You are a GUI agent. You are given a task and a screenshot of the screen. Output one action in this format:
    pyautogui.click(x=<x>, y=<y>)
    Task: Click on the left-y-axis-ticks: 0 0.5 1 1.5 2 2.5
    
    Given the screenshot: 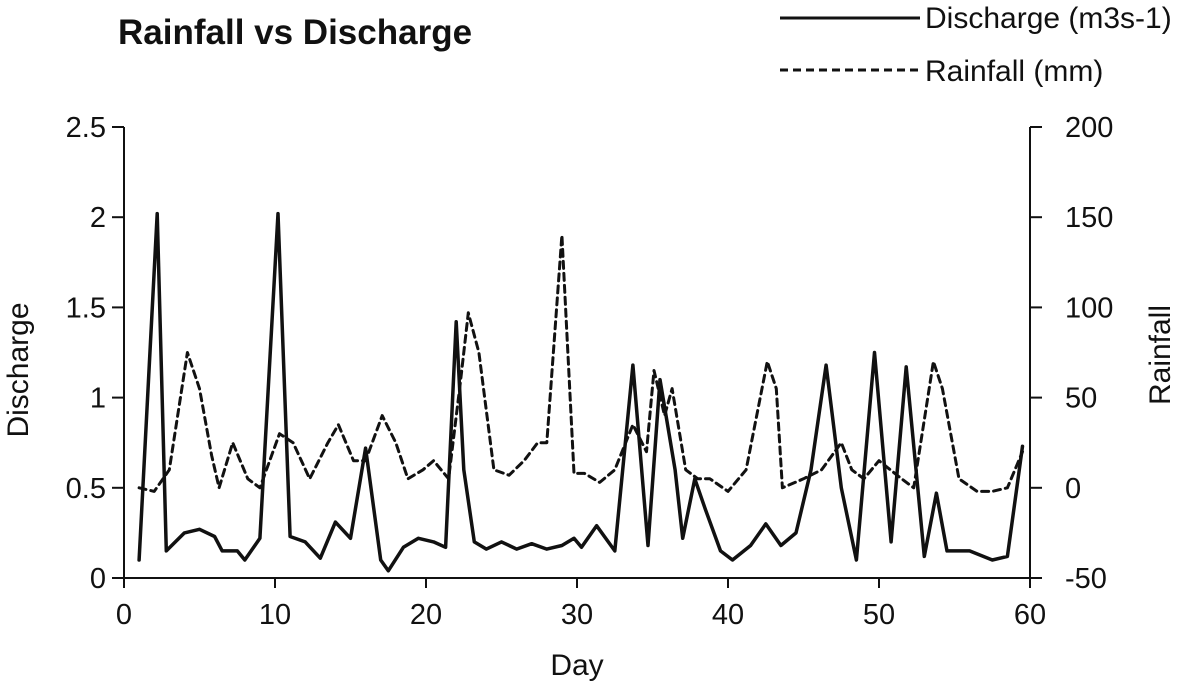 What is the action you would take?
    pyautogui.click(x=95, y=353)
    